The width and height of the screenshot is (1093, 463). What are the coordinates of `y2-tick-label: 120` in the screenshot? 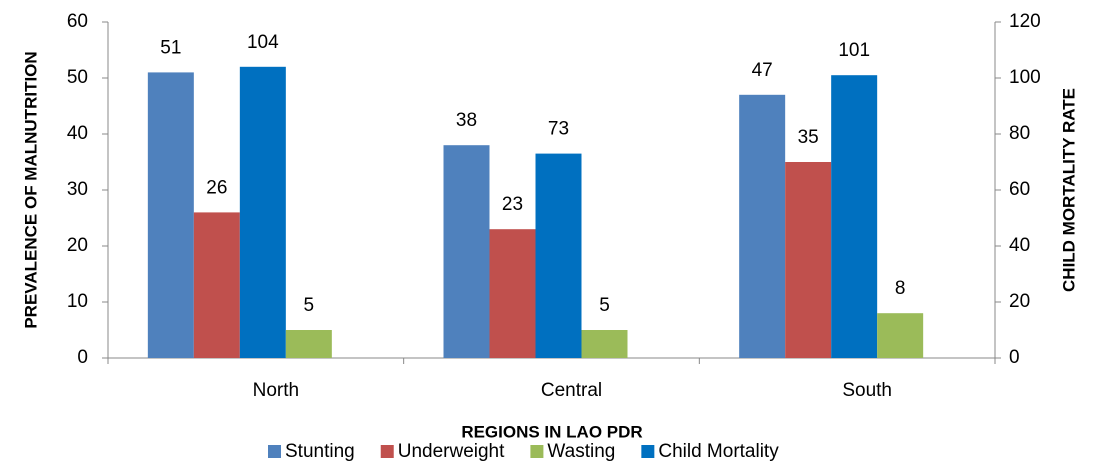 It's located at (1025, 21).